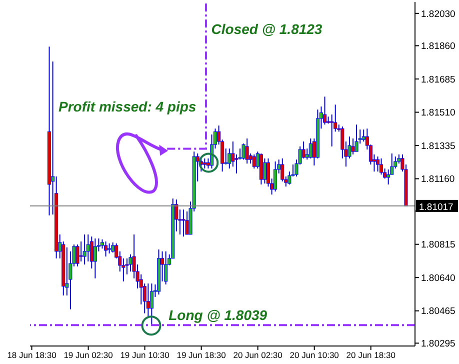  I want to click on annotation: Profit missed: 4 pips, so click(127, 106).